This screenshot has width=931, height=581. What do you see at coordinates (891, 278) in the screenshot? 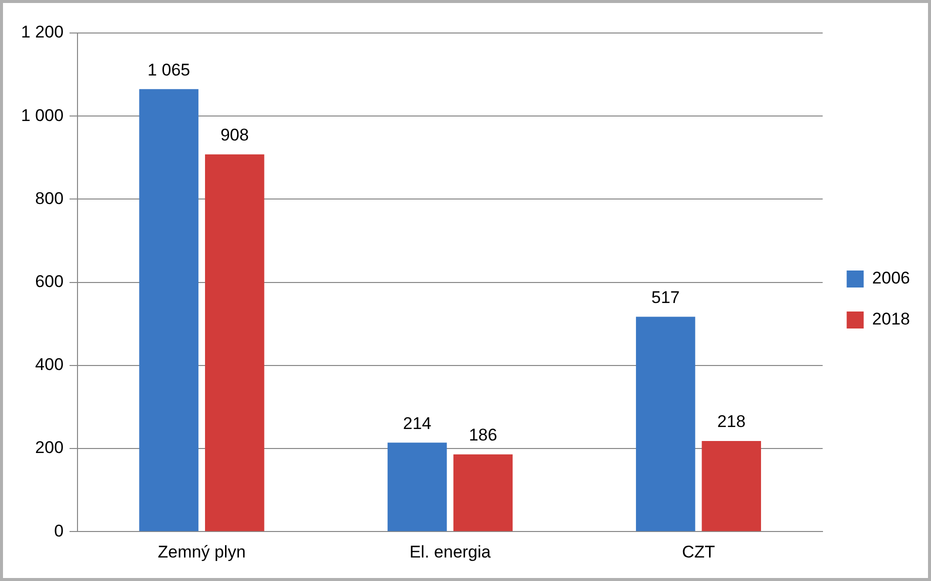
I see `legend-label: 2006` at bounding box center [891, 278].